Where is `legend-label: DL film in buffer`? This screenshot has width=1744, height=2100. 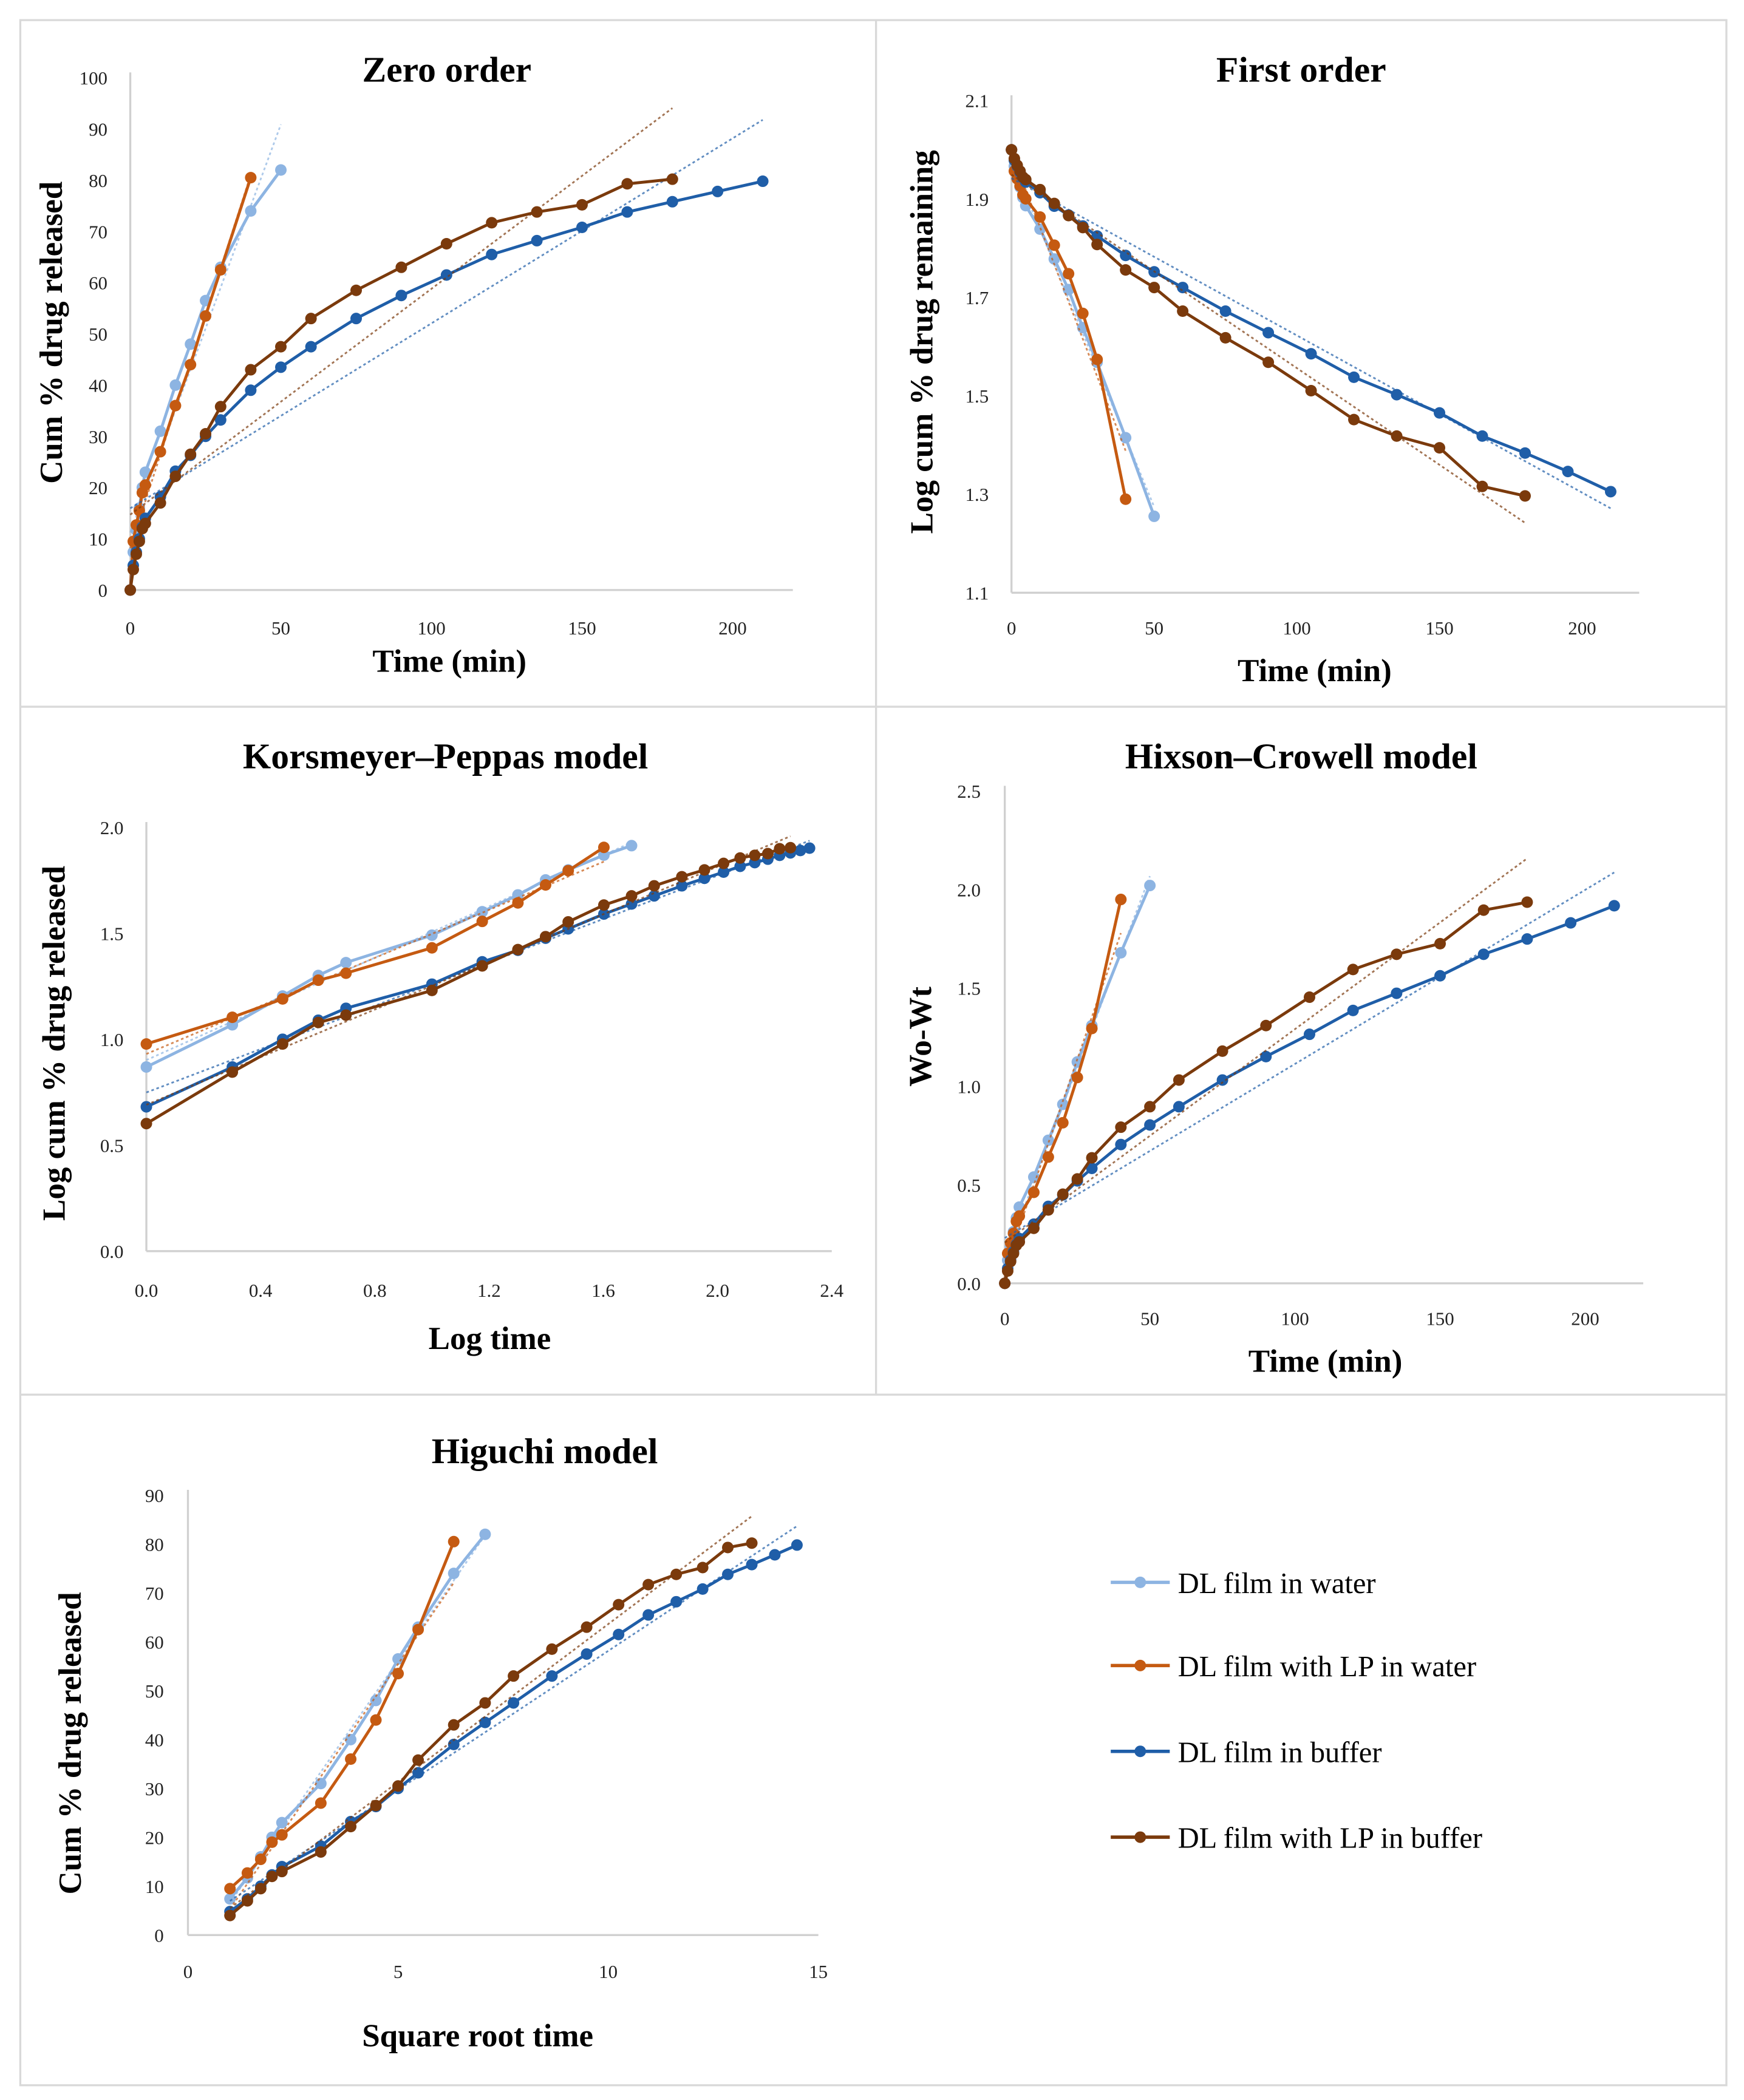
legend-label: DL film in buffer is located at coordinates (1280, 1752).